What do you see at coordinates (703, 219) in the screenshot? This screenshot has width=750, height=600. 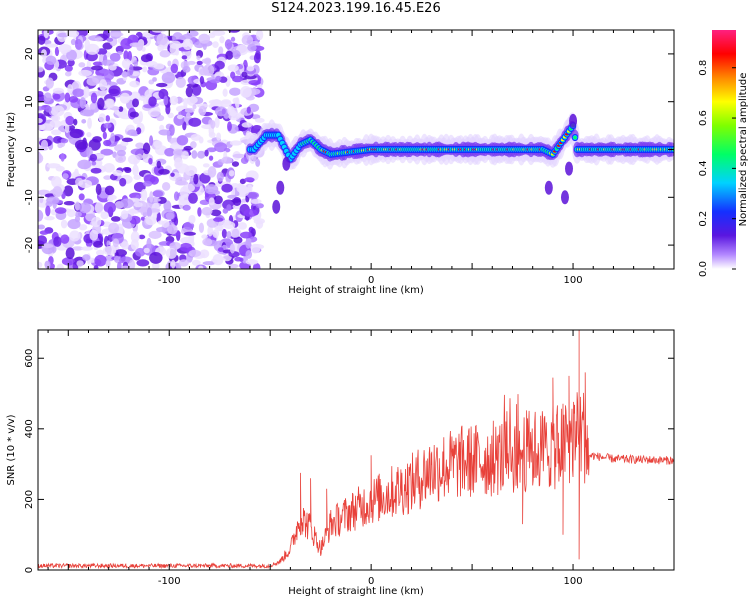 I see `colorbar-tick-label: 0.2` at bounding box center [703, 219].